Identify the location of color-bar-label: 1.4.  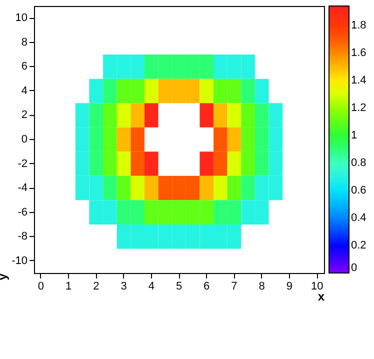
(358, 80).